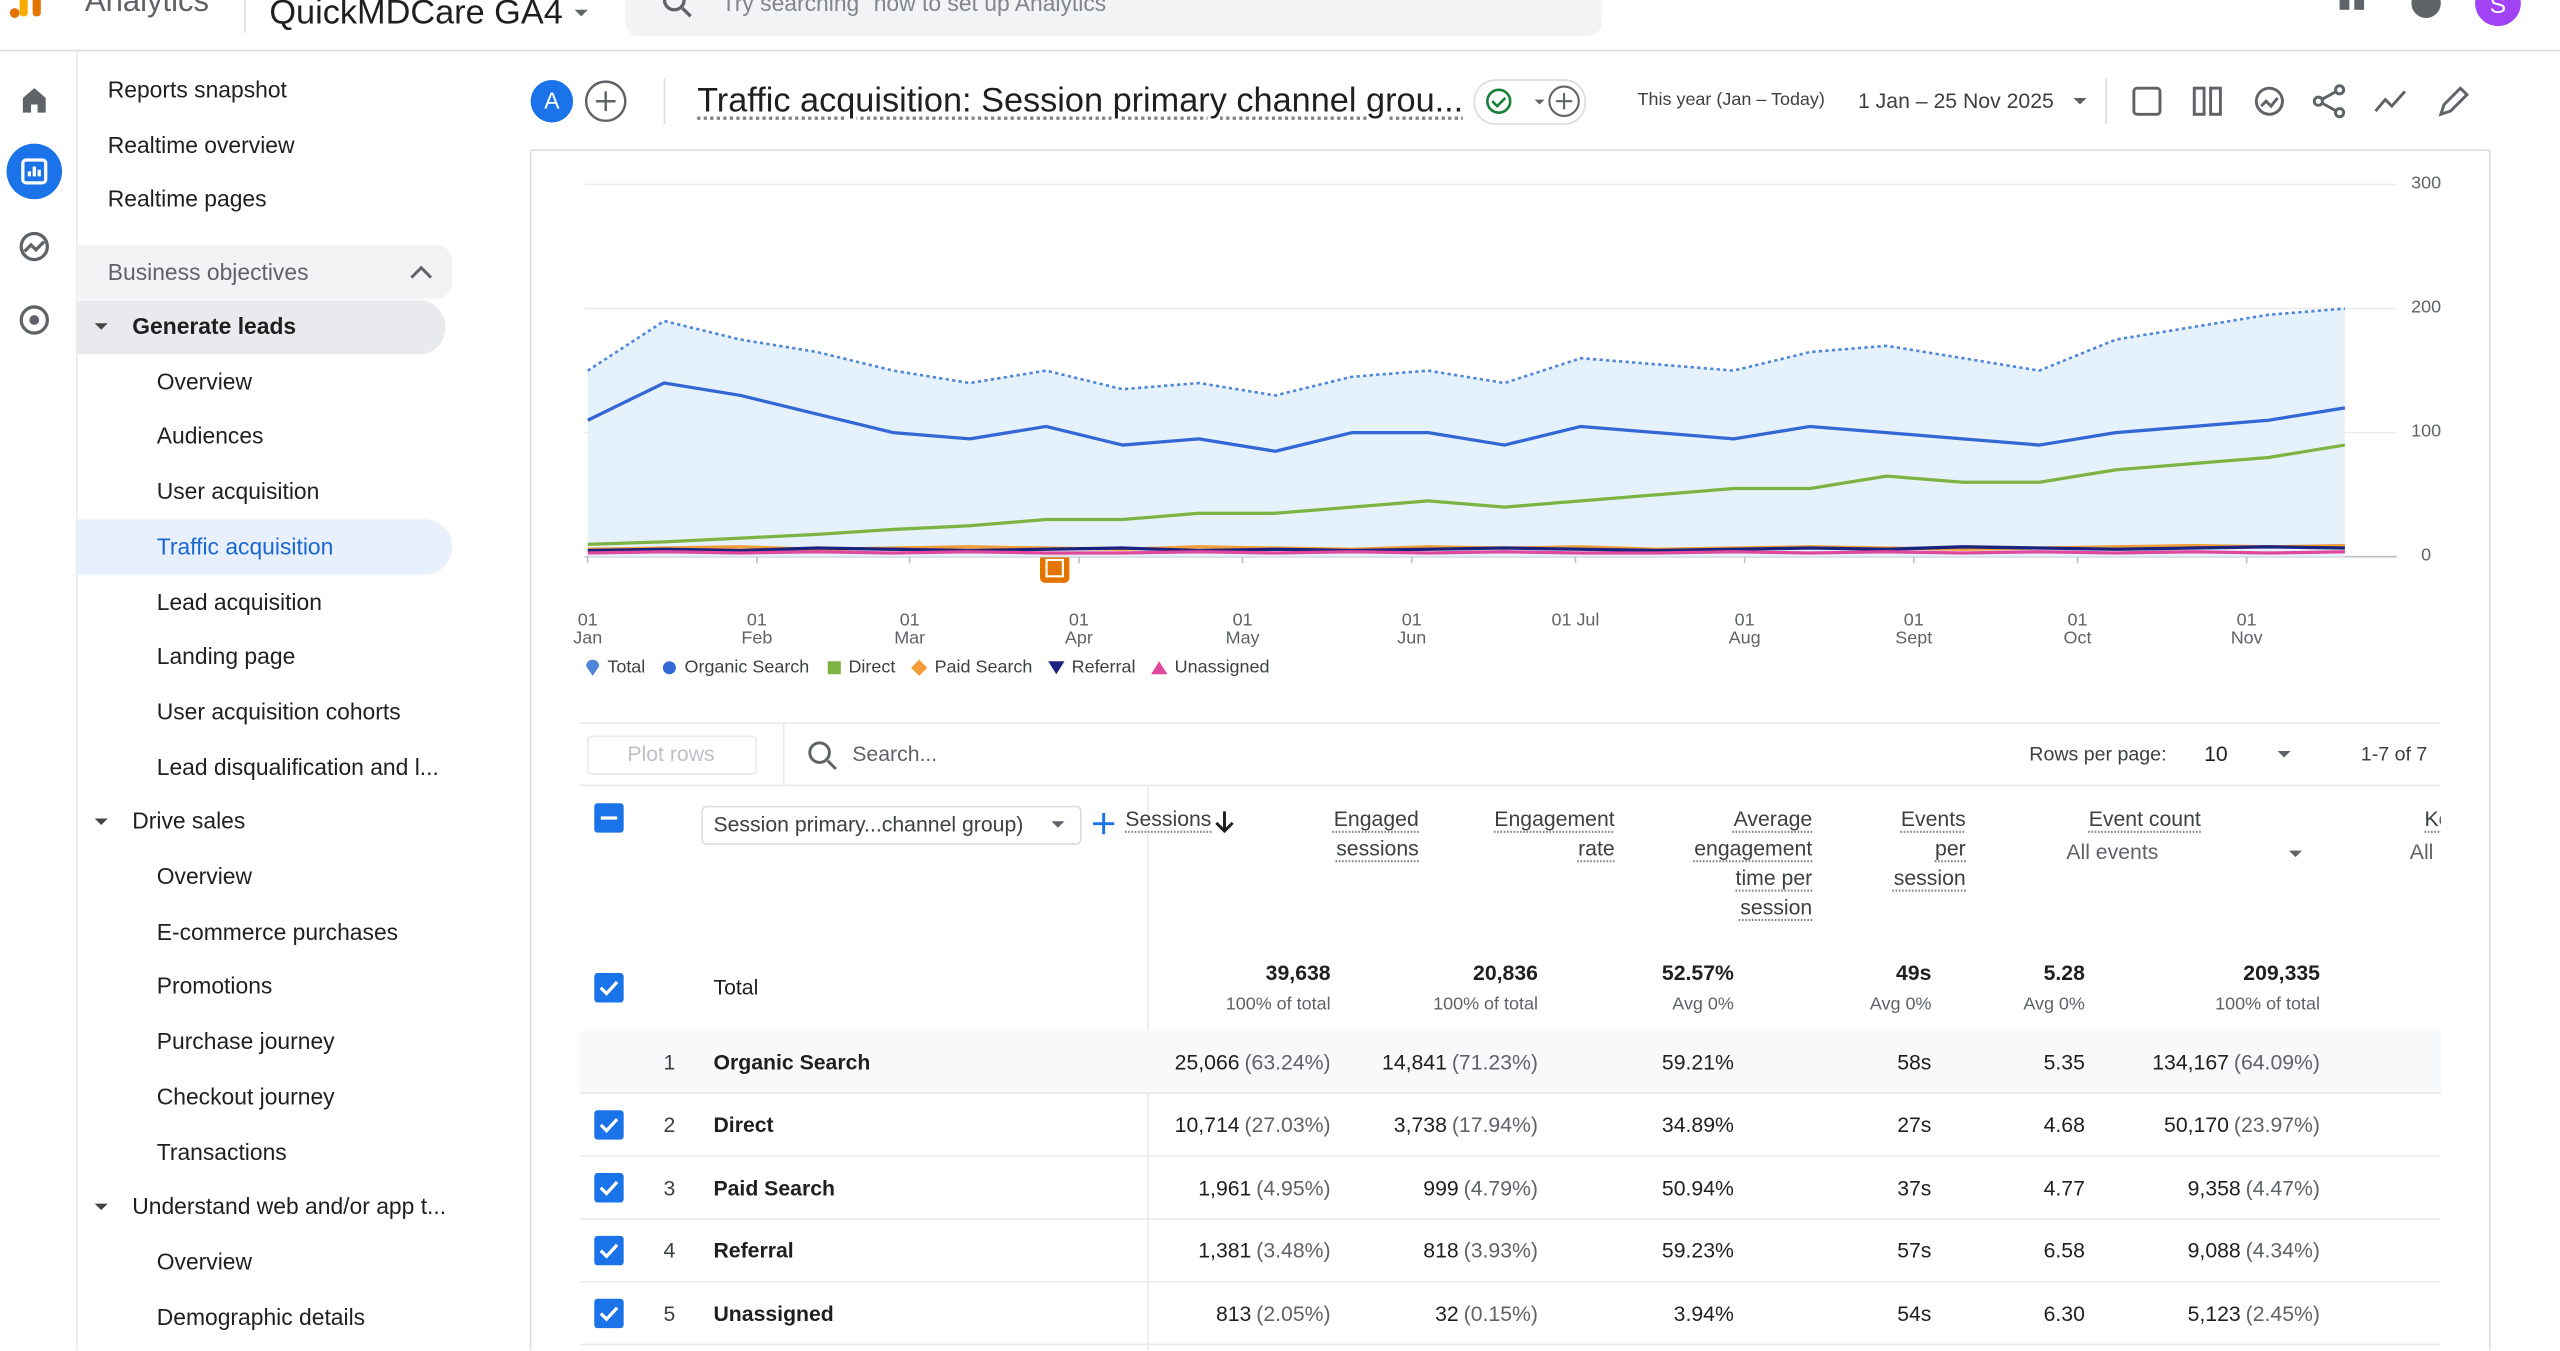 The height and width of the screenshot is (1351, 2560). I want to click on legend-label: Referral, so click(1103, 667).